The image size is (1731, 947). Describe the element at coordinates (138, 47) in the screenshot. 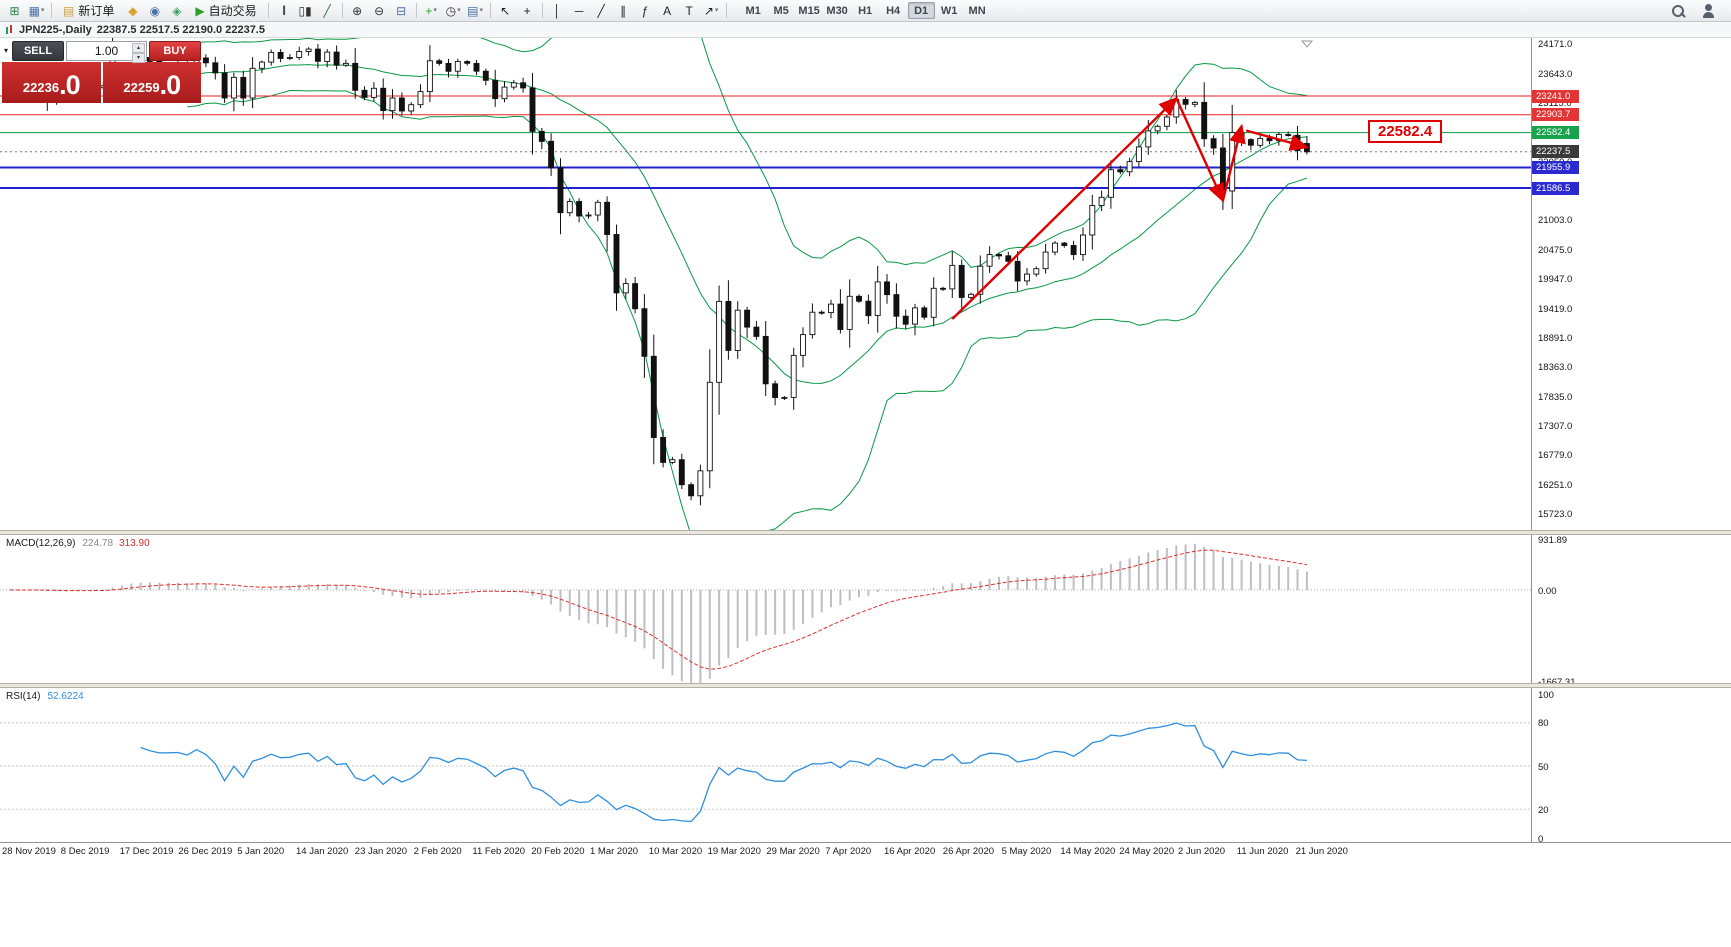

I see `lot-increase-button: ▴` at that location.